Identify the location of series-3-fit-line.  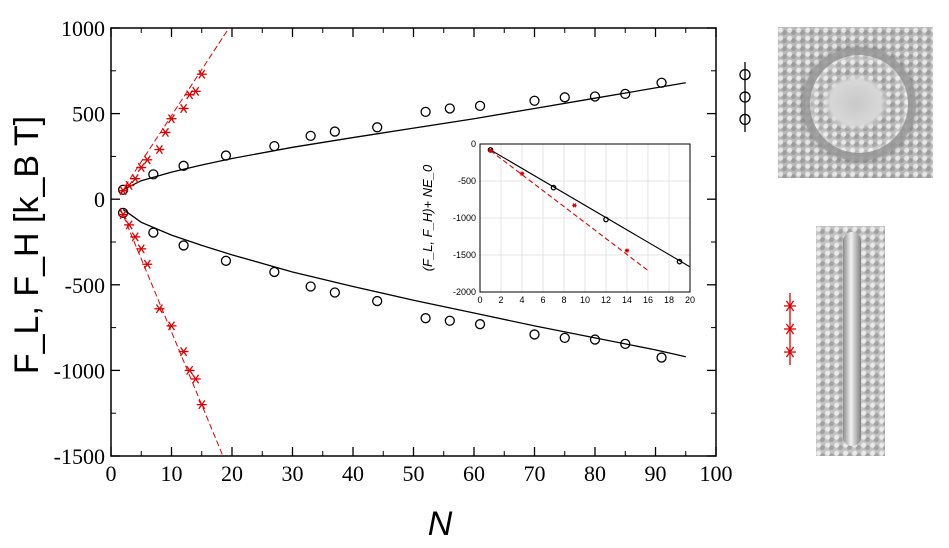
(171, 332).